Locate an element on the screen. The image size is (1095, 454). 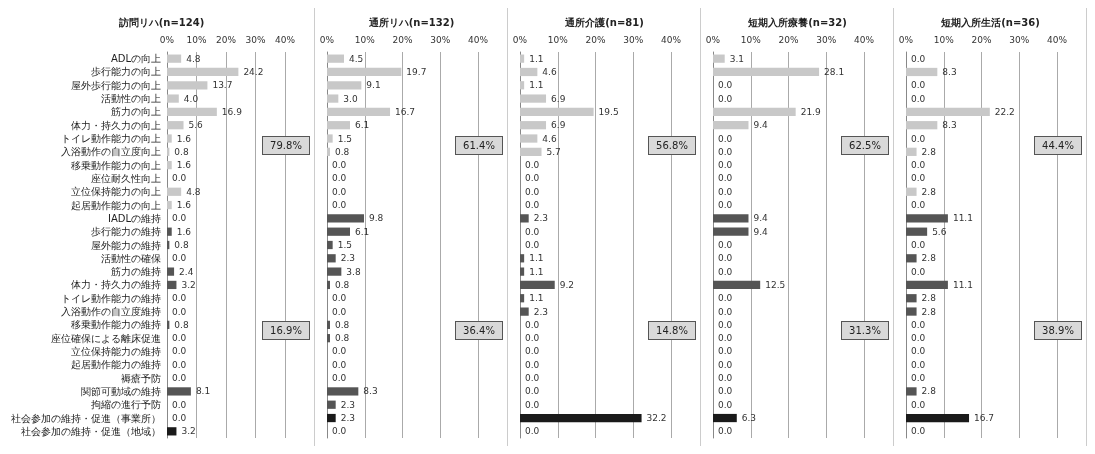
data-label: 9.4 is located at coordinates (761, 218).